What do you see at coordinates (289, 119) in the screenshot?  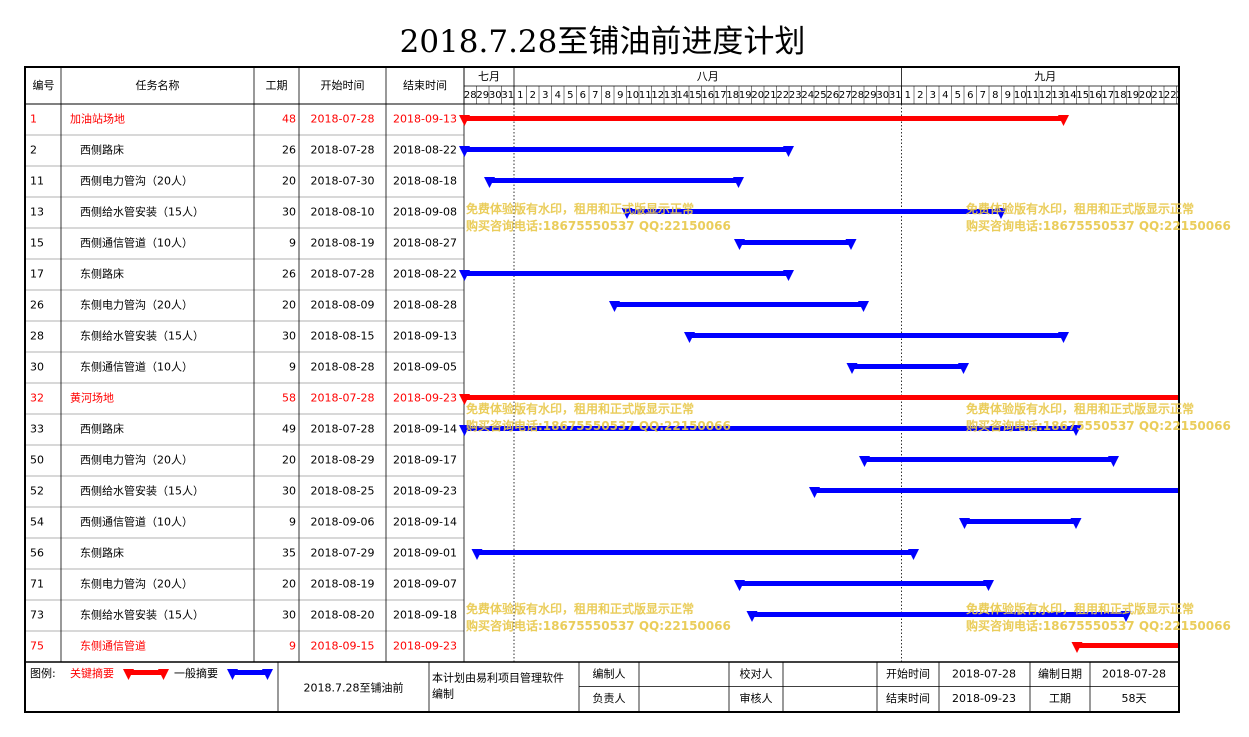 I see `task-duration: 48` at bounding box center [289, 119].